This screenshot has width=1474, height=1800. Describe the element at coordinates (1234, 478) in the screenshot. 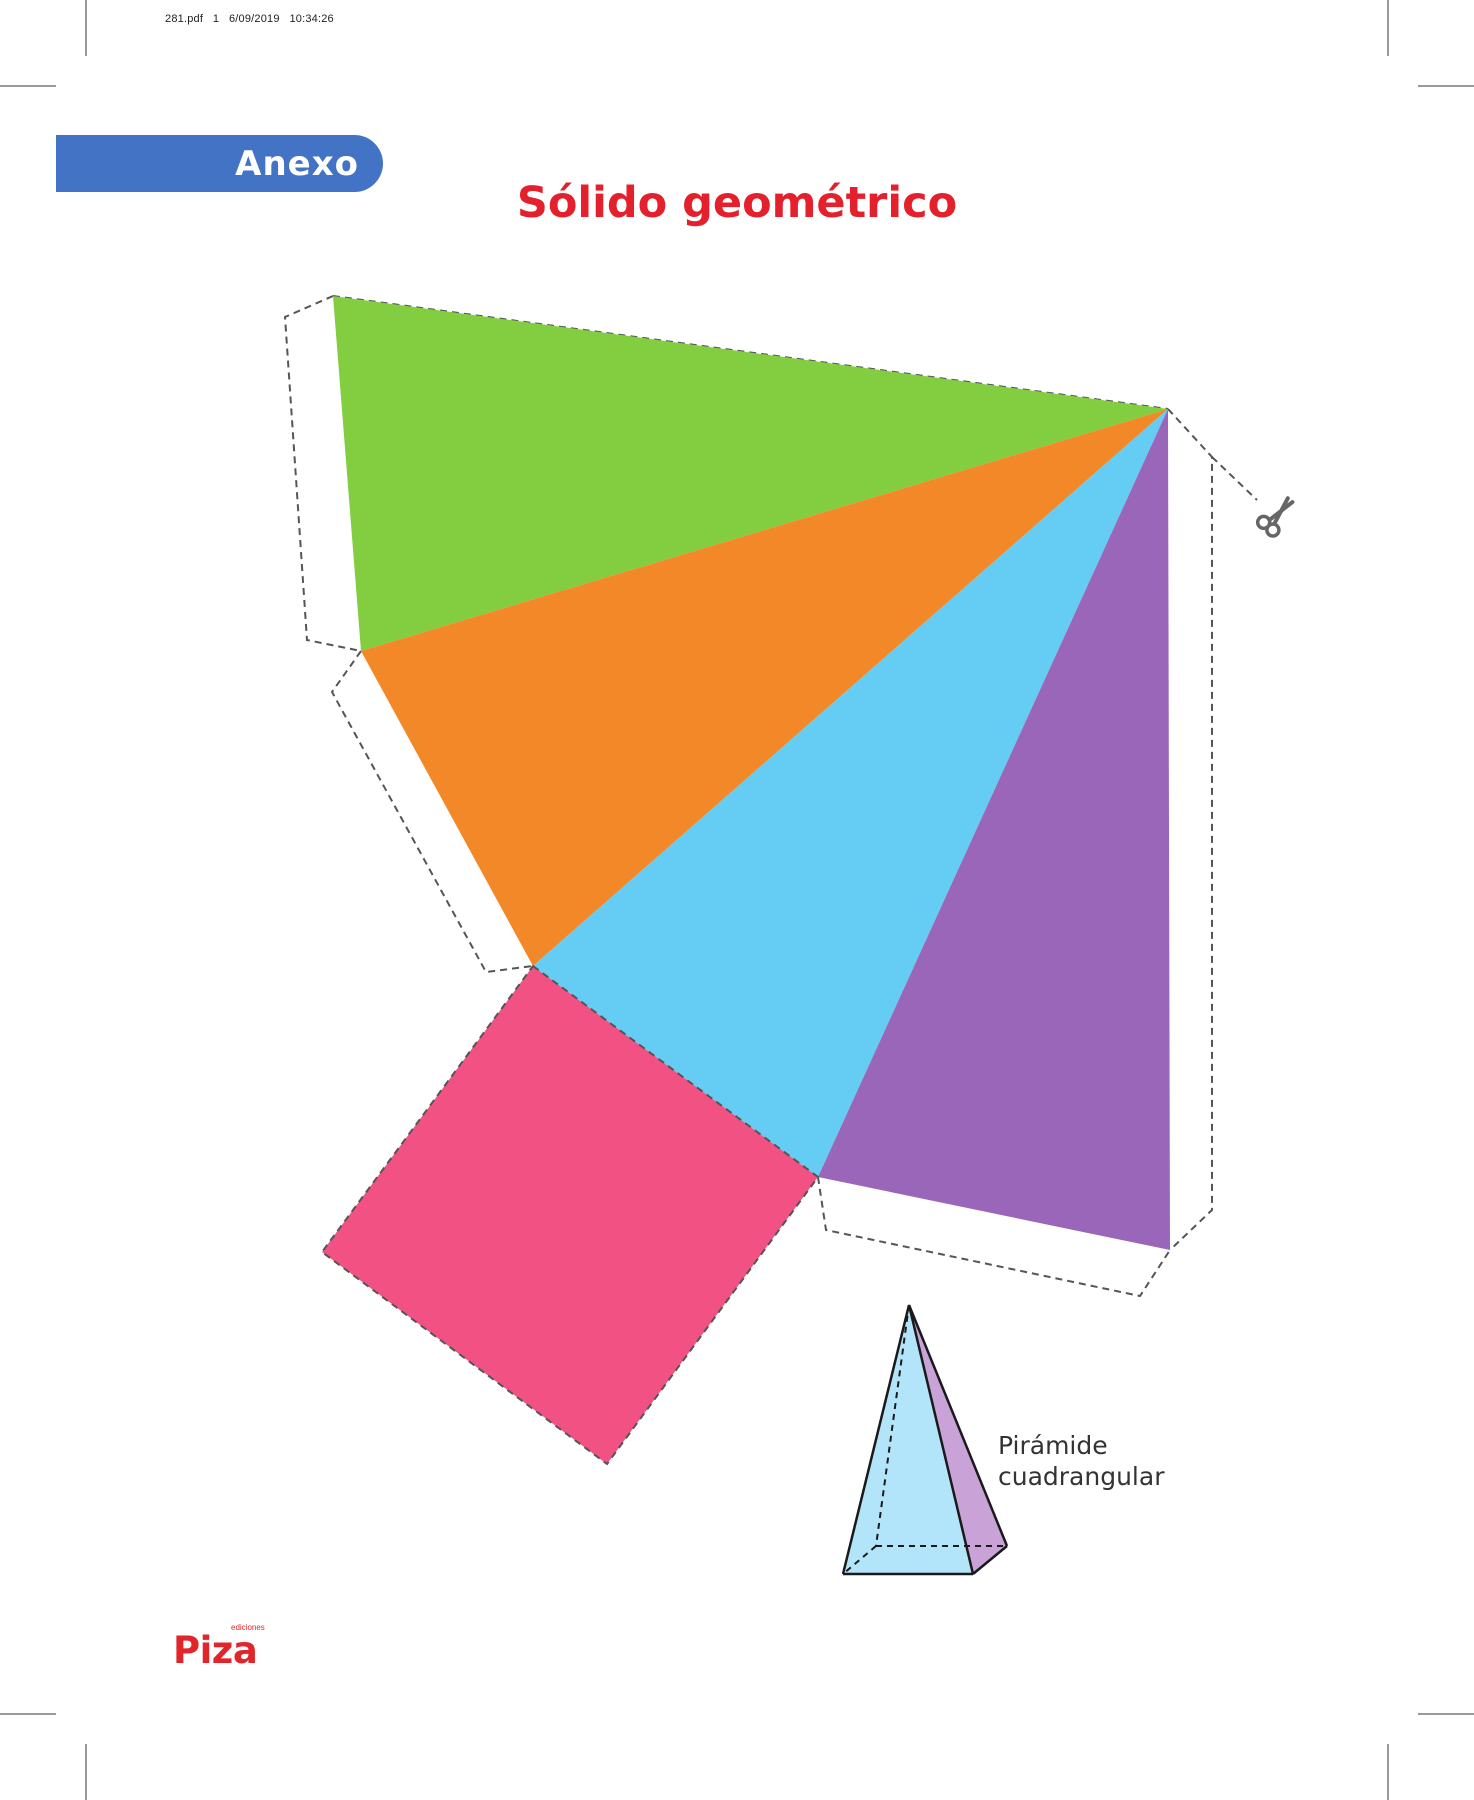

I see `cut-line-right-corner` at that location.